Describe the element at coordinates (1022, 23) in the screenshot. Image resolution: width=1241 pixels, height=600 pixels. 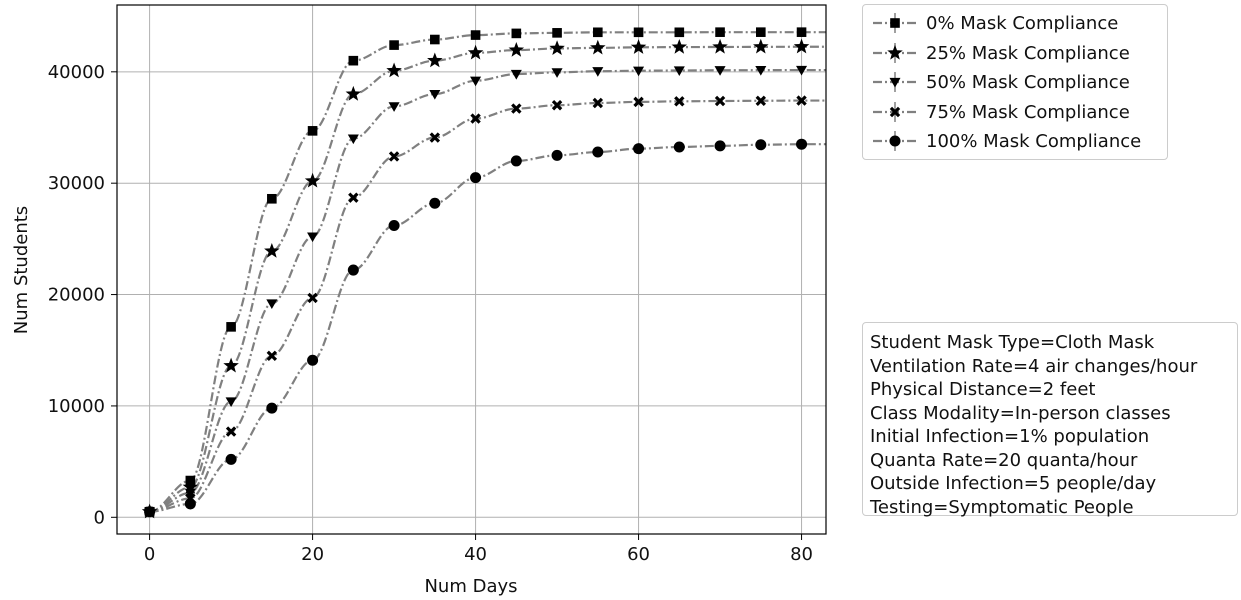
I see `legend-label: 0% Mask Compliance` at that location.